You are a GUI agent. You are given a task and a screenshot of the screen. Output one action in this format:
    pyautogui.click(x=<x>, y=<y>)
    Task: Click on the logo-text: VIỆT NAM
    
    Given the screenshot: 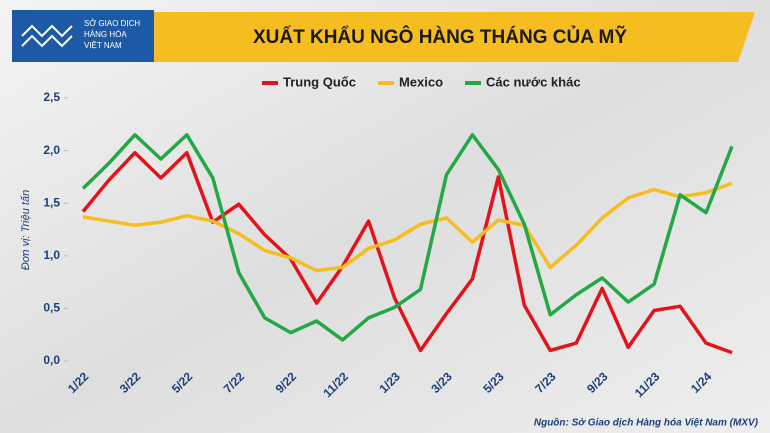 What is the action you would take?
    pyautogui.click(x=103, y=45)
    